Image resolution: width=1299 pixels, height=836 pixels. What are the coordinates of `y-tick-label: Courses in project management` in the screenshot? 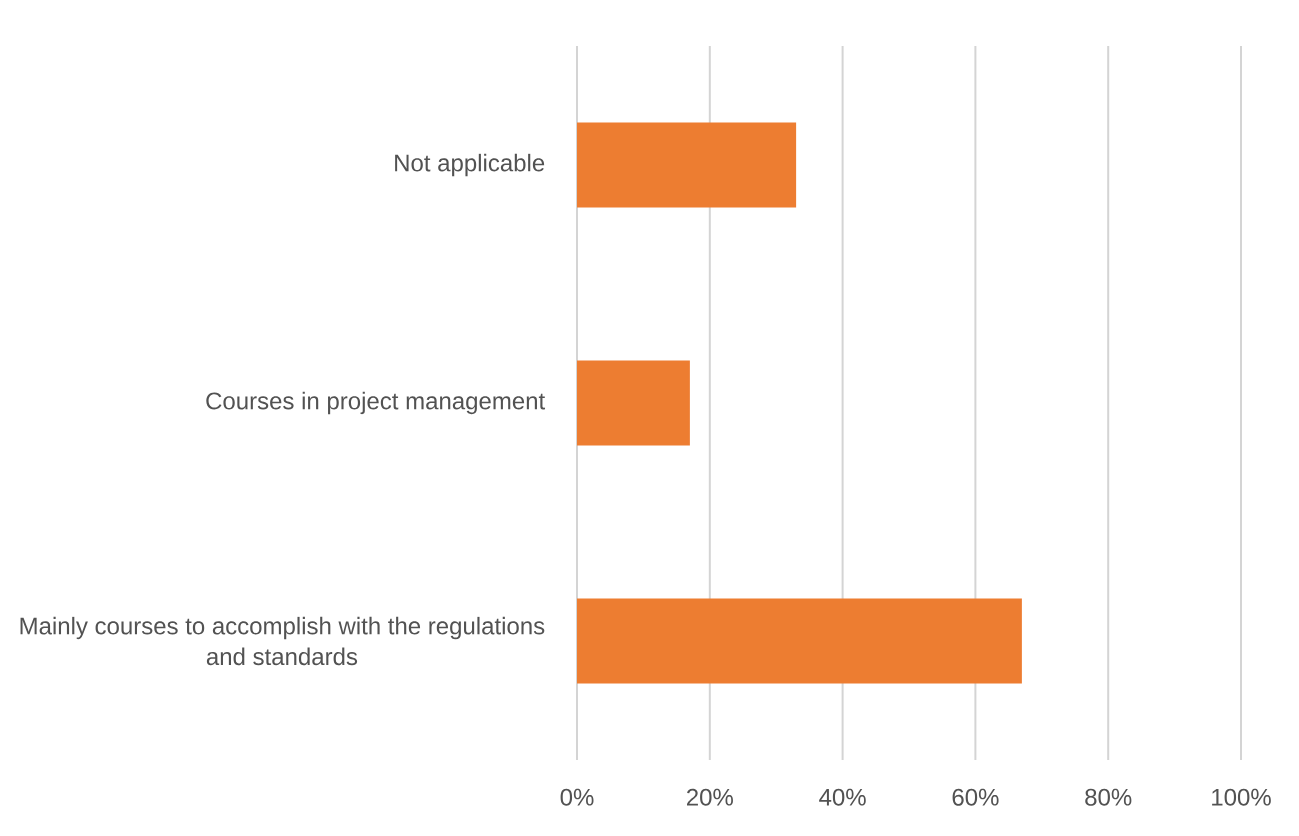 It's located at (376, 403).